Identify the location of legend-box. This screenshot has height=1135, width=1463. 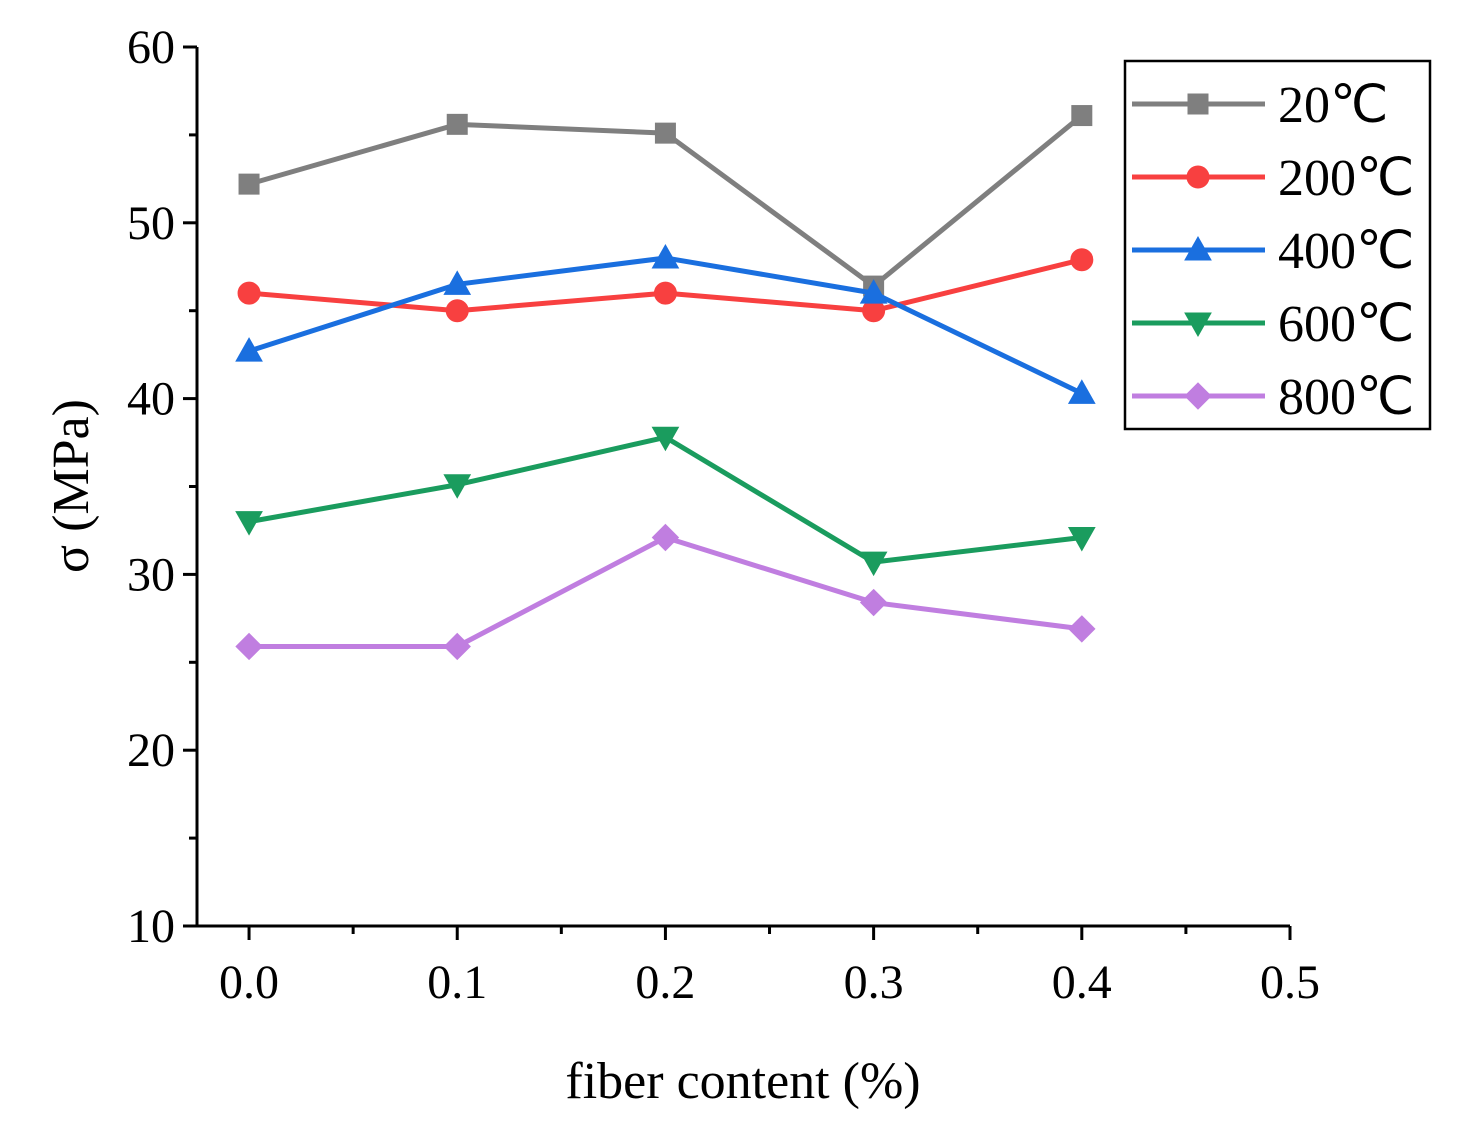
(1277, 245).